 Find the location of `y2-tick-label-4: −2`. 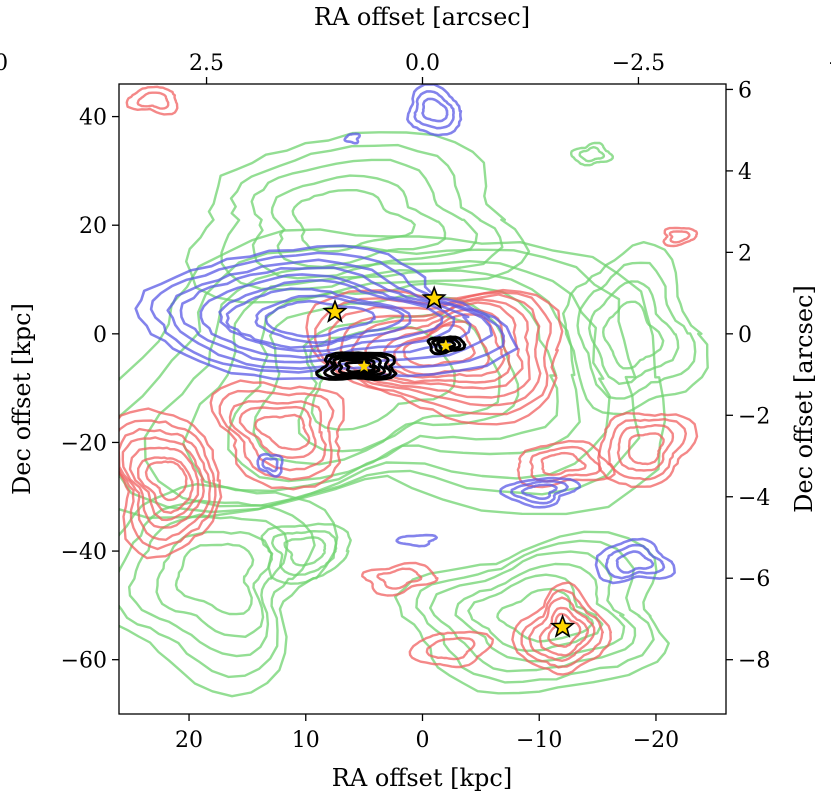

y2-tick-label-4: −2 is located at coordinates (754, 416).